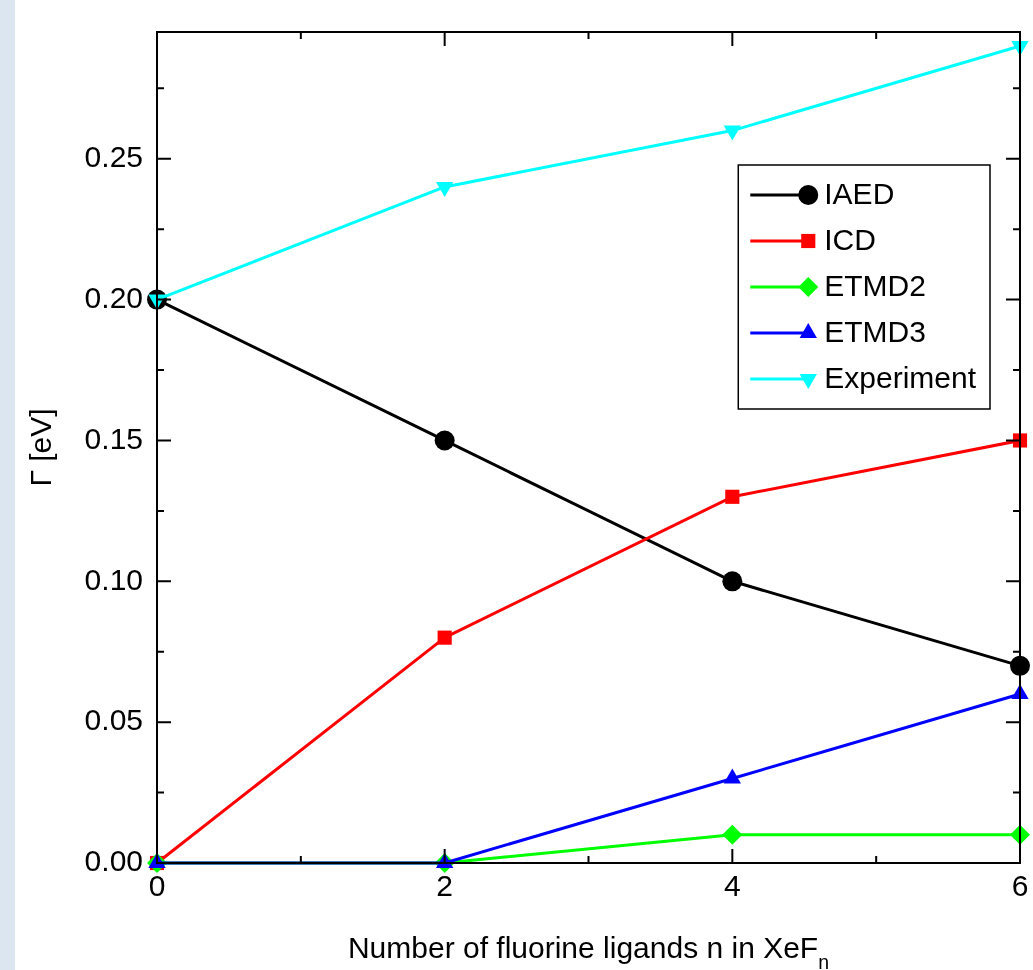 Image resolution: width=1033 pixels, height=970 pixels. I want to click on y-tick-label: 0.05, so click(113, 720).